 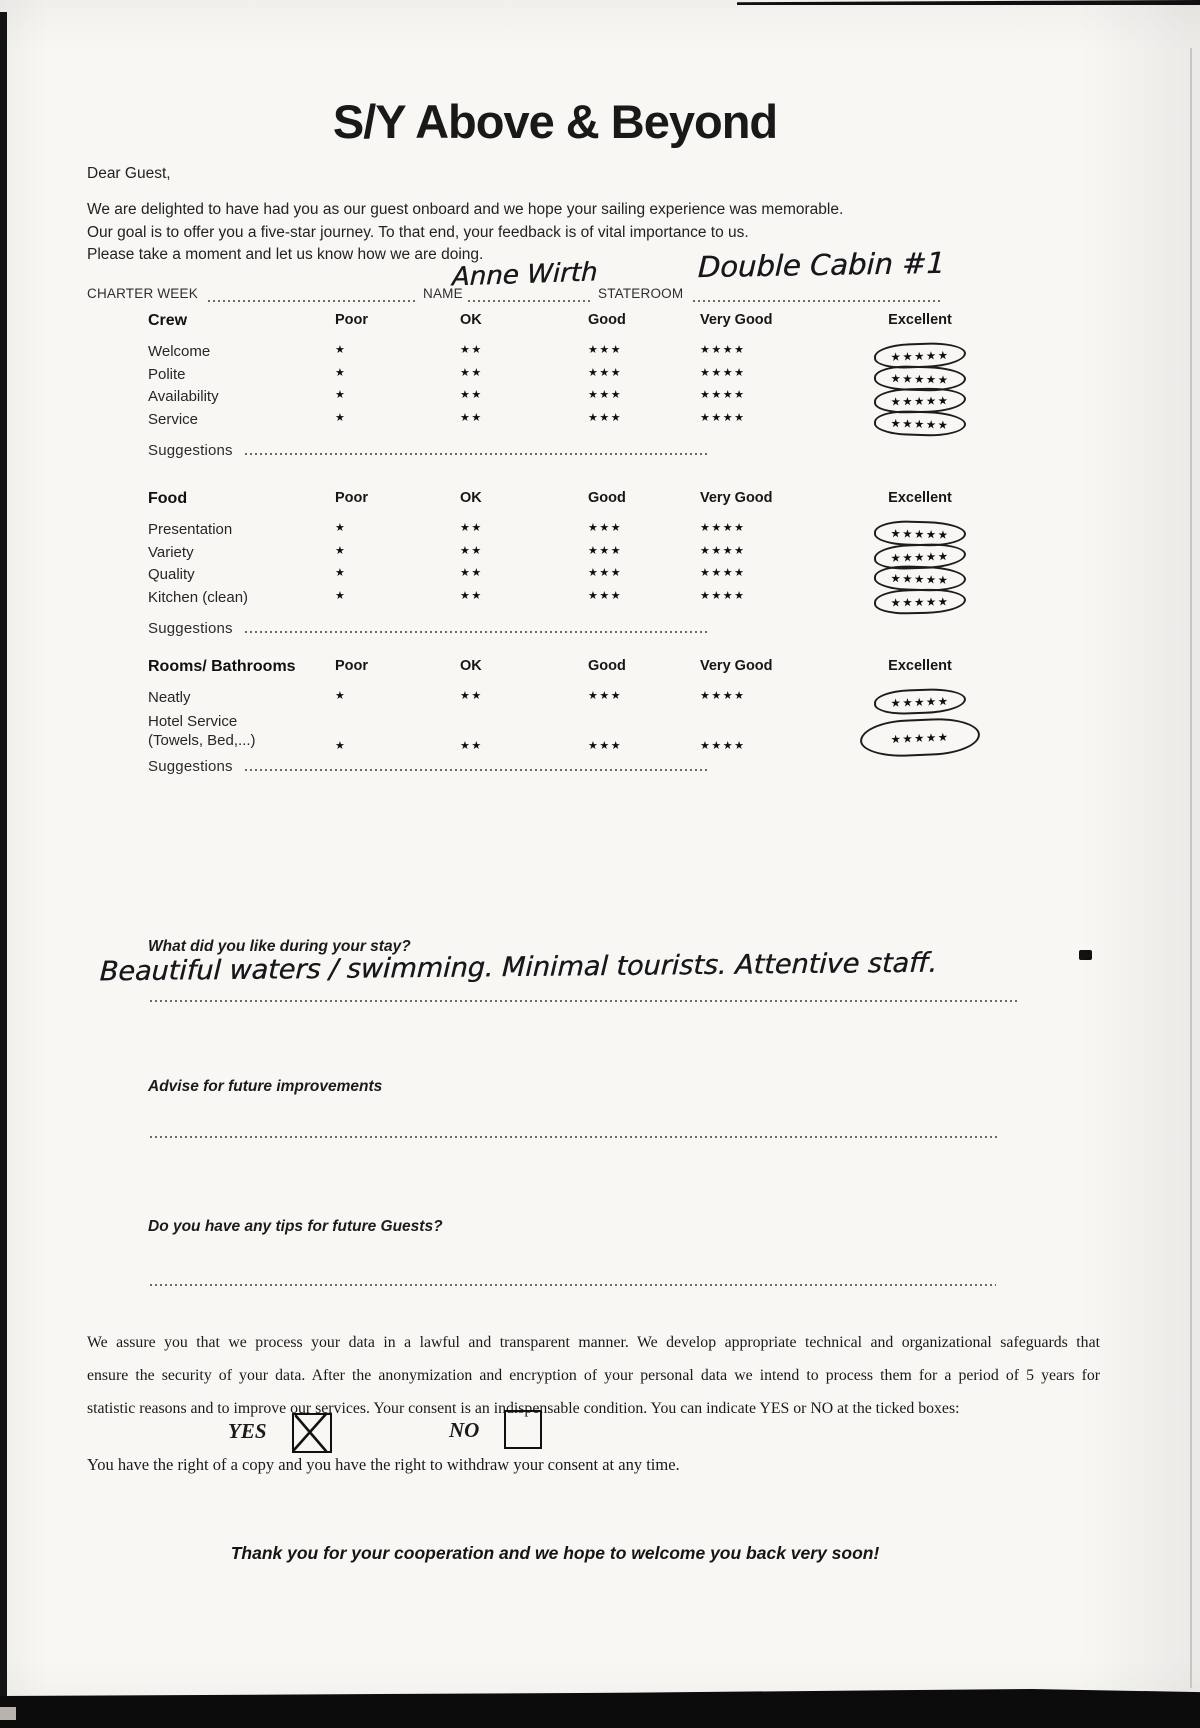 I want to click on row-label: Welcome, so click(x=179, y=351).